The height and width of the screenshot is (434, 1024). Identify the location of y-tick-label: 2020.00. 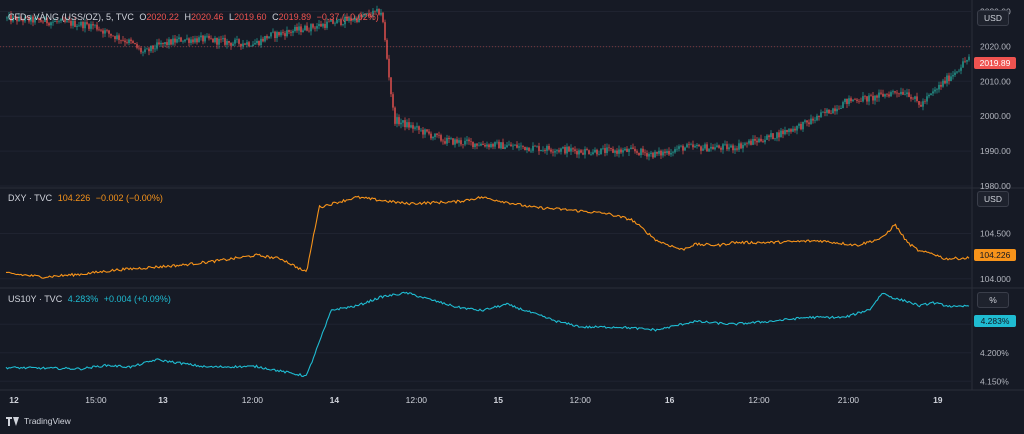
(995, 46).